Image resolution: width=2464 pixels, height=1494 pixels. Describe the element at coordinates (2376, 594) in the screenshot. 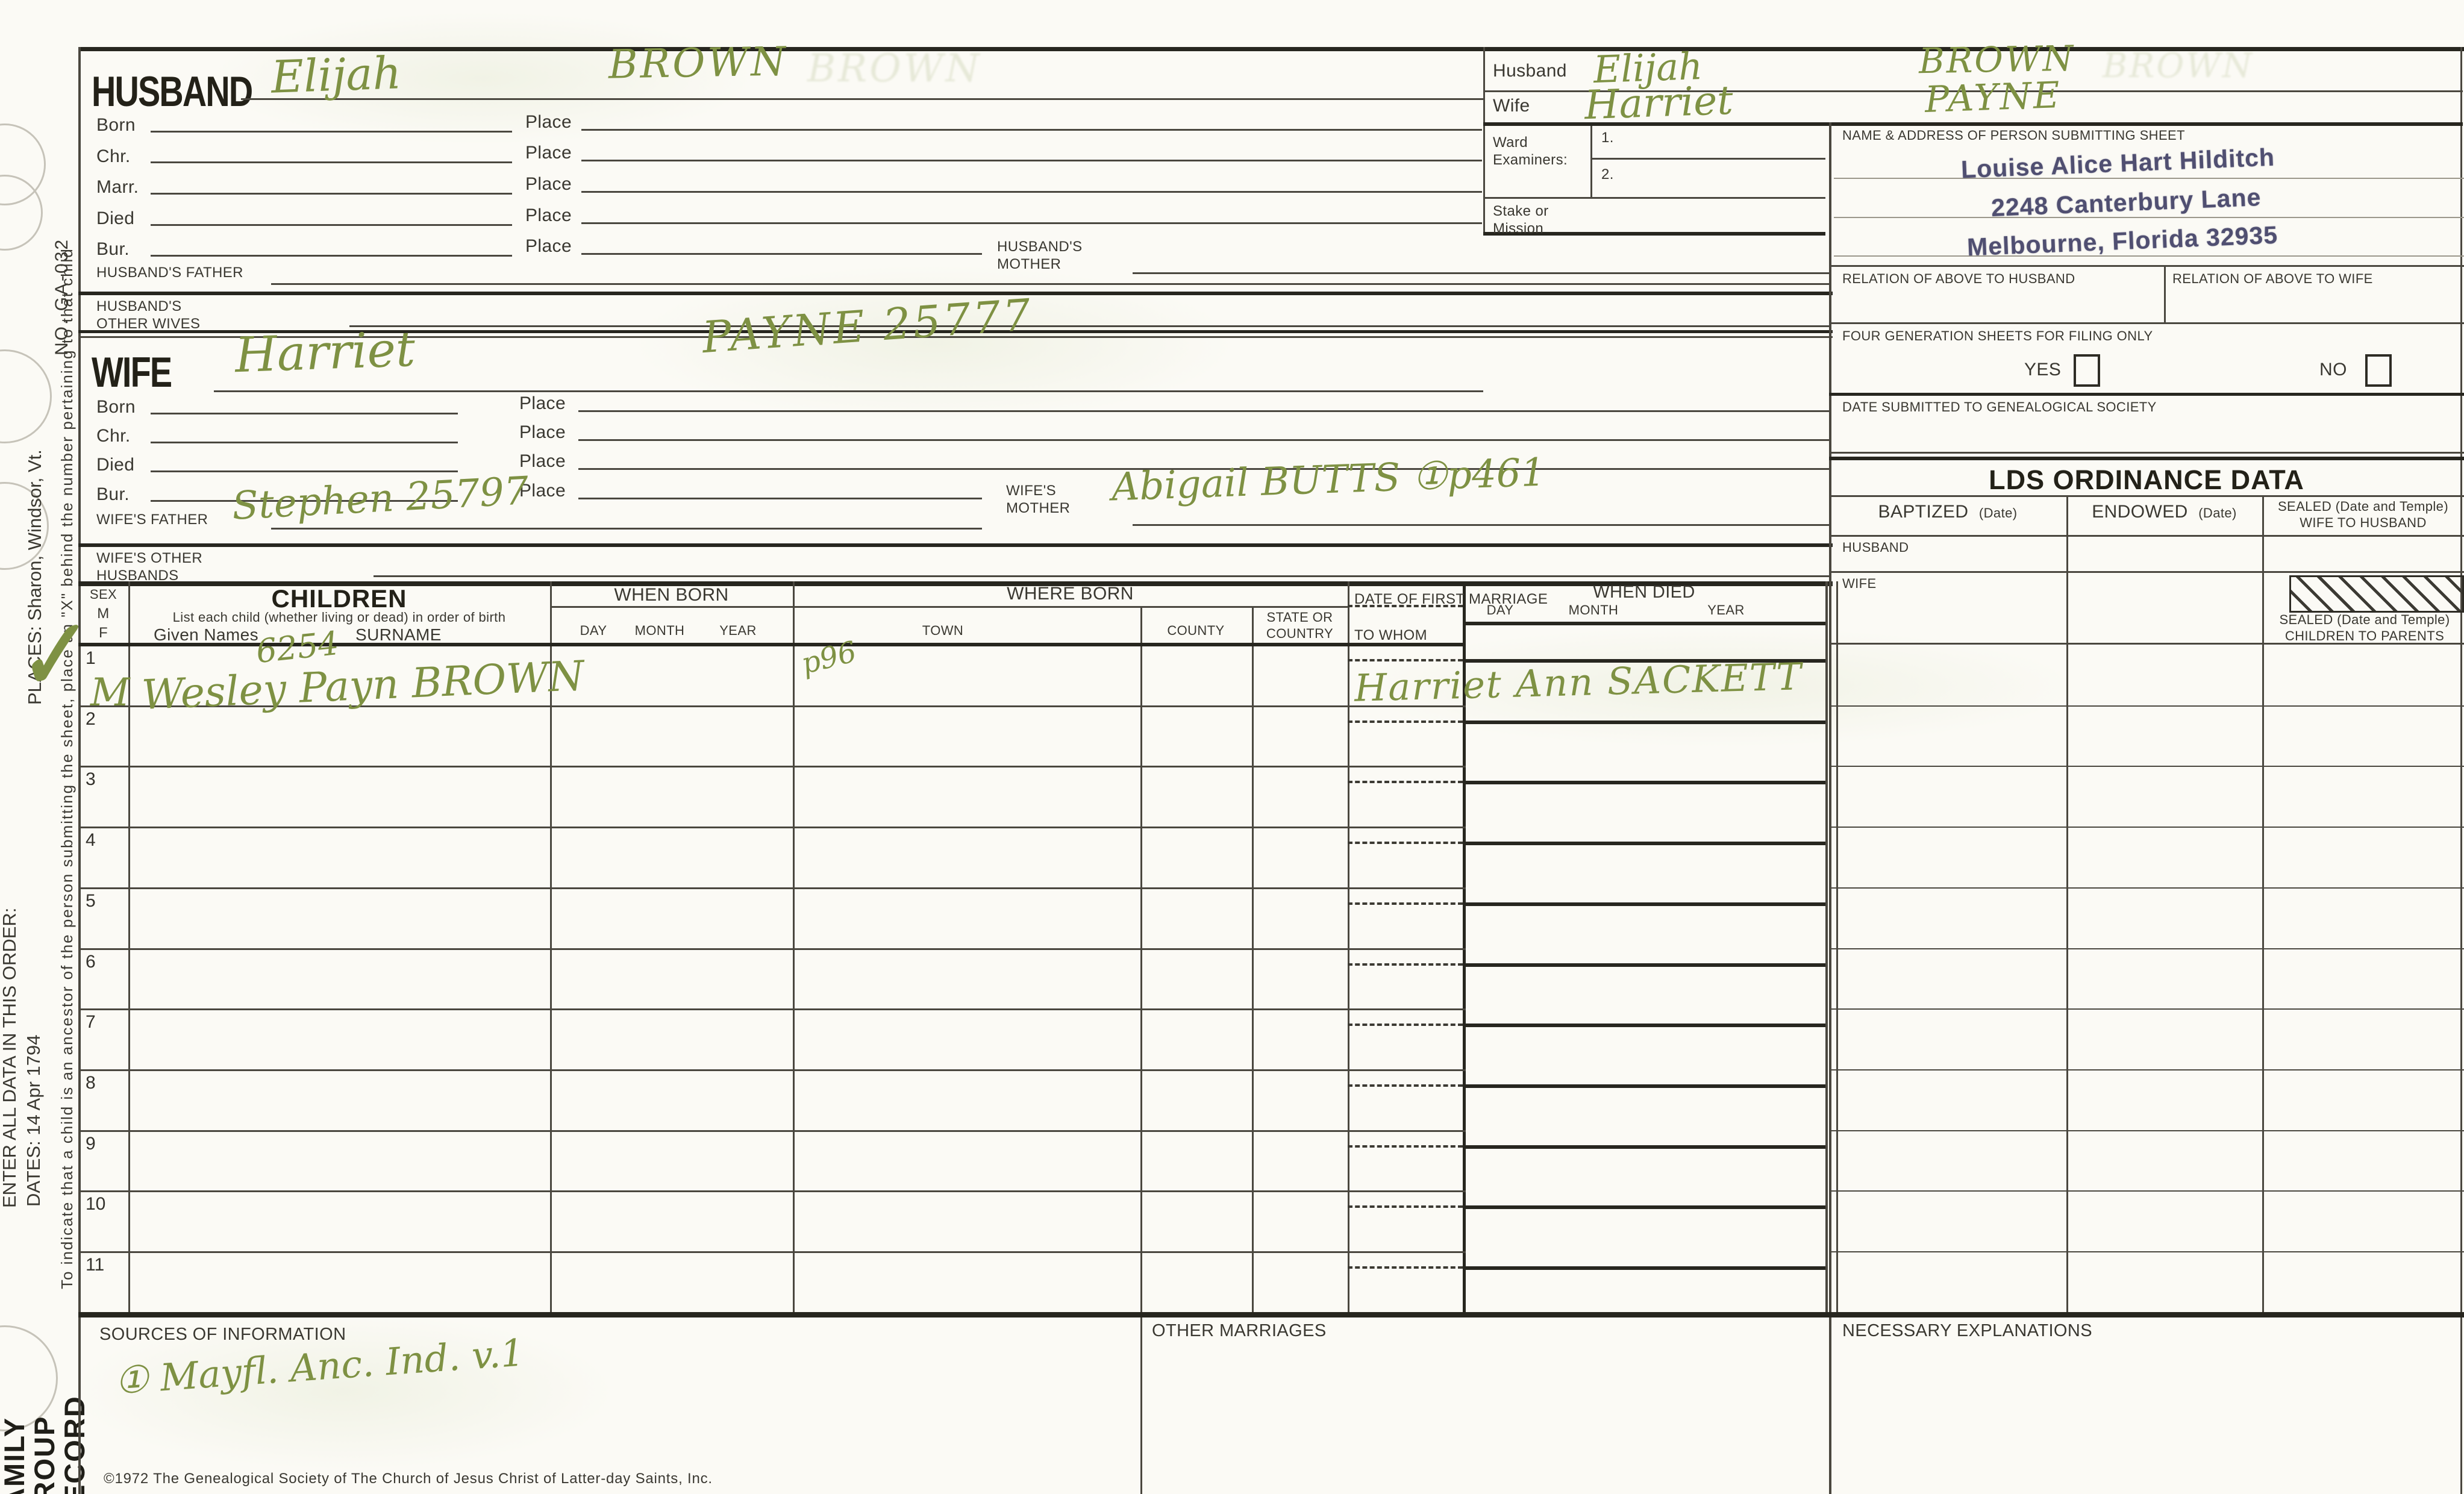

I see `sealed-hatched-cell` at that location.